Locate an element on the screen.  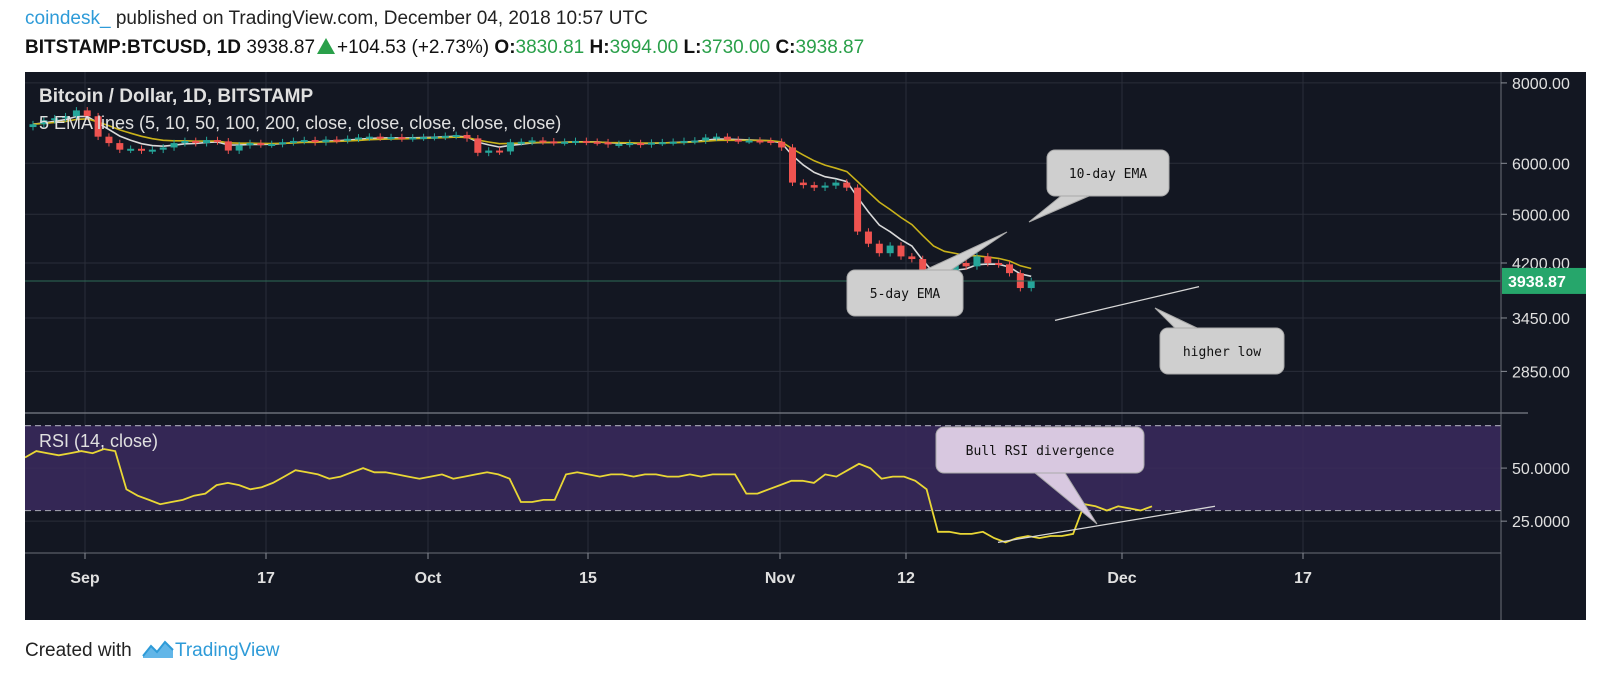
price-trendline is located at coordinates (1127, 303).